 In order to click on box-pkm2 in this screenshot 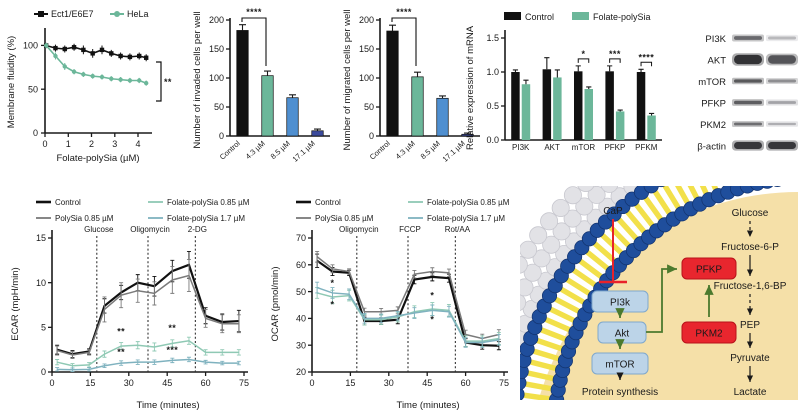, I will do `click(709, 332)`.